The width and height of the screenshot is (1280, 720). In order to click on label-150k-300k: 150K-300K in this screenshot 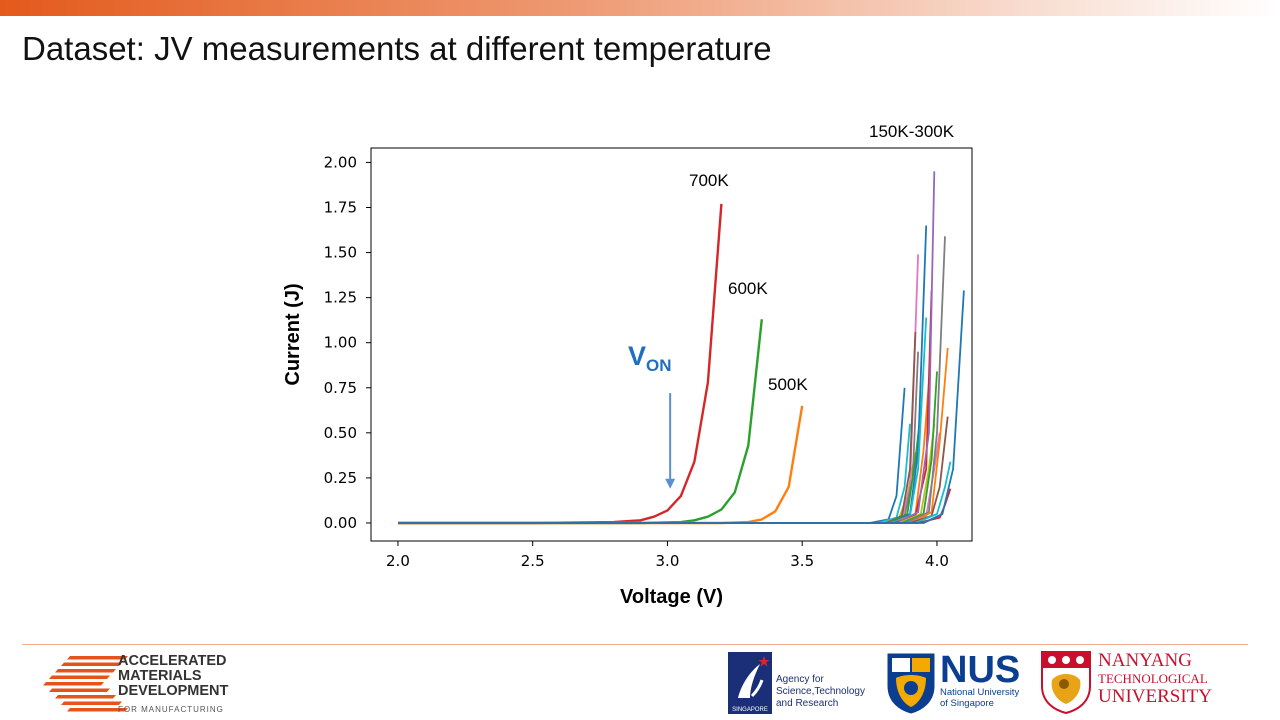, I will do `click(912, 131)`.